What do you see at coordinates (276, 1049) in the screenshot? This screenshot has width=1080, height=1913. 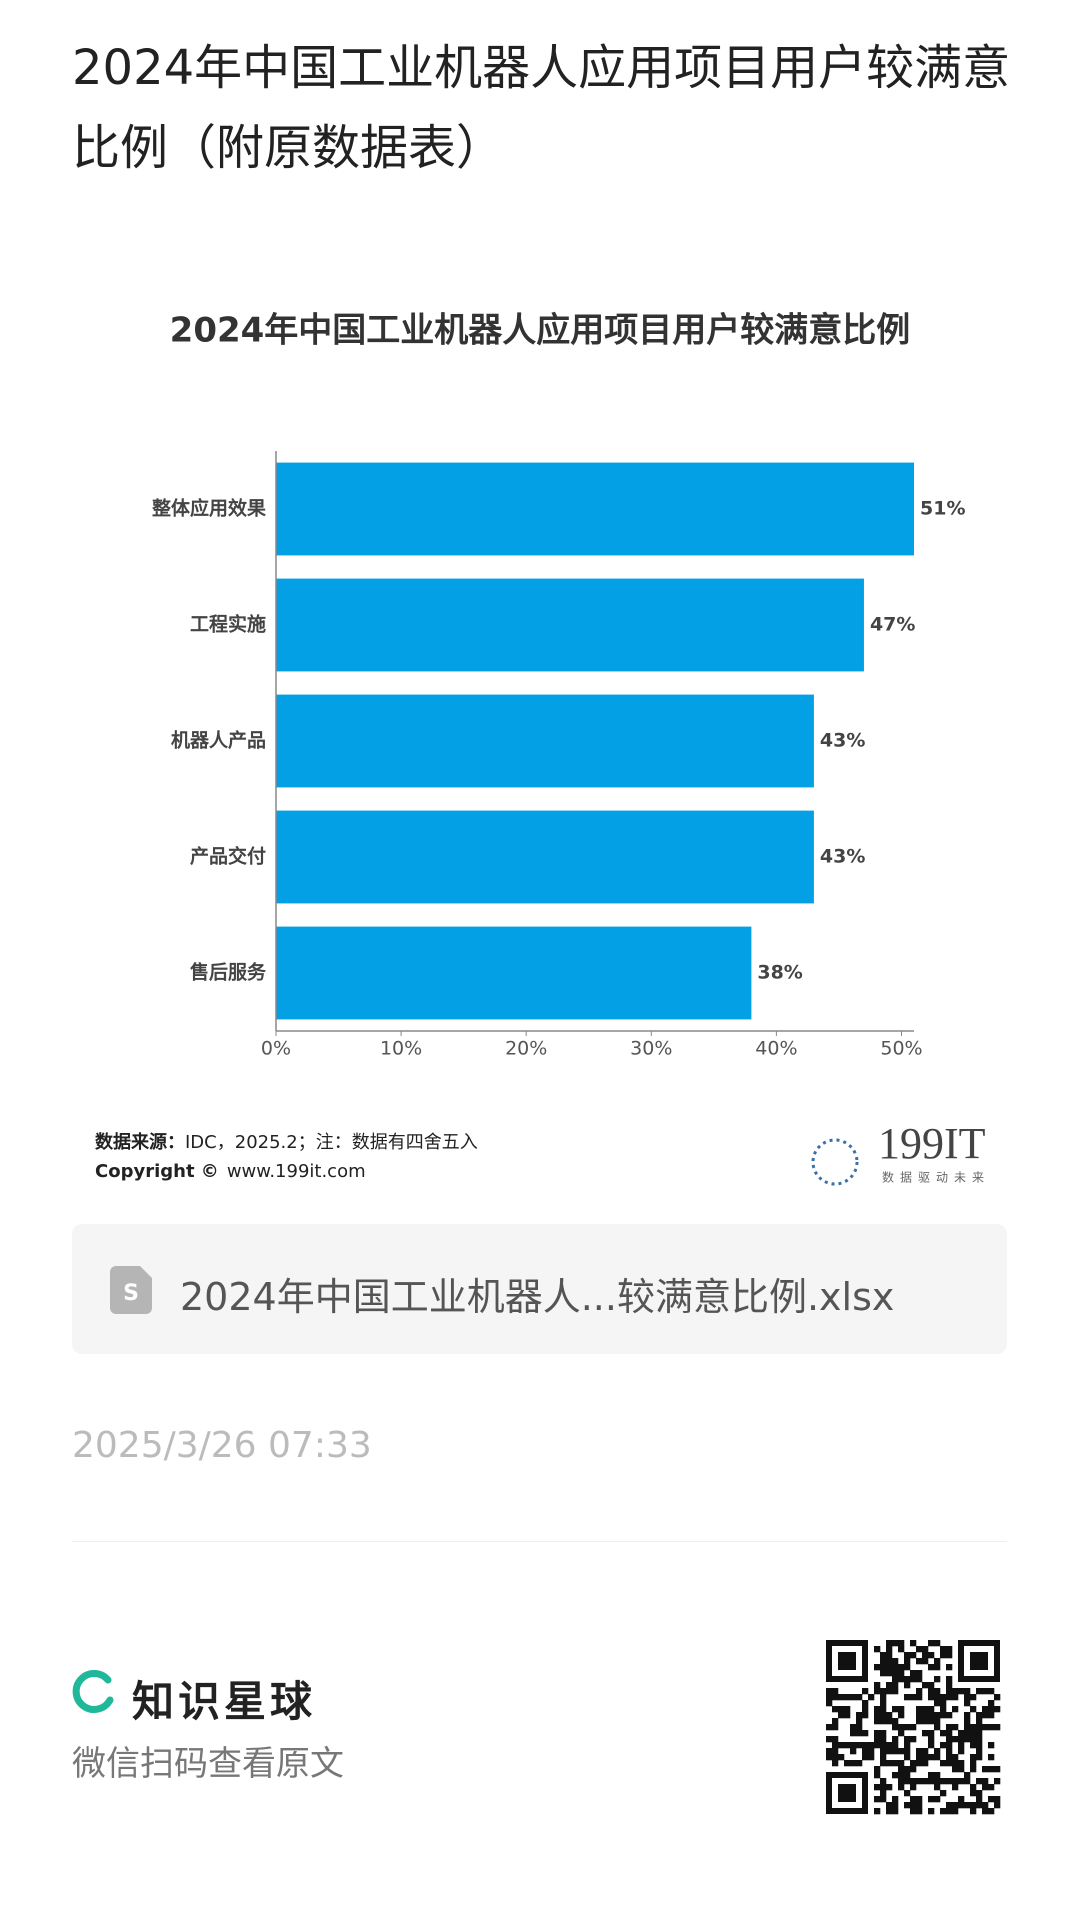 I see `x-tick-label: 0%` at bounding box center [276, 1049].